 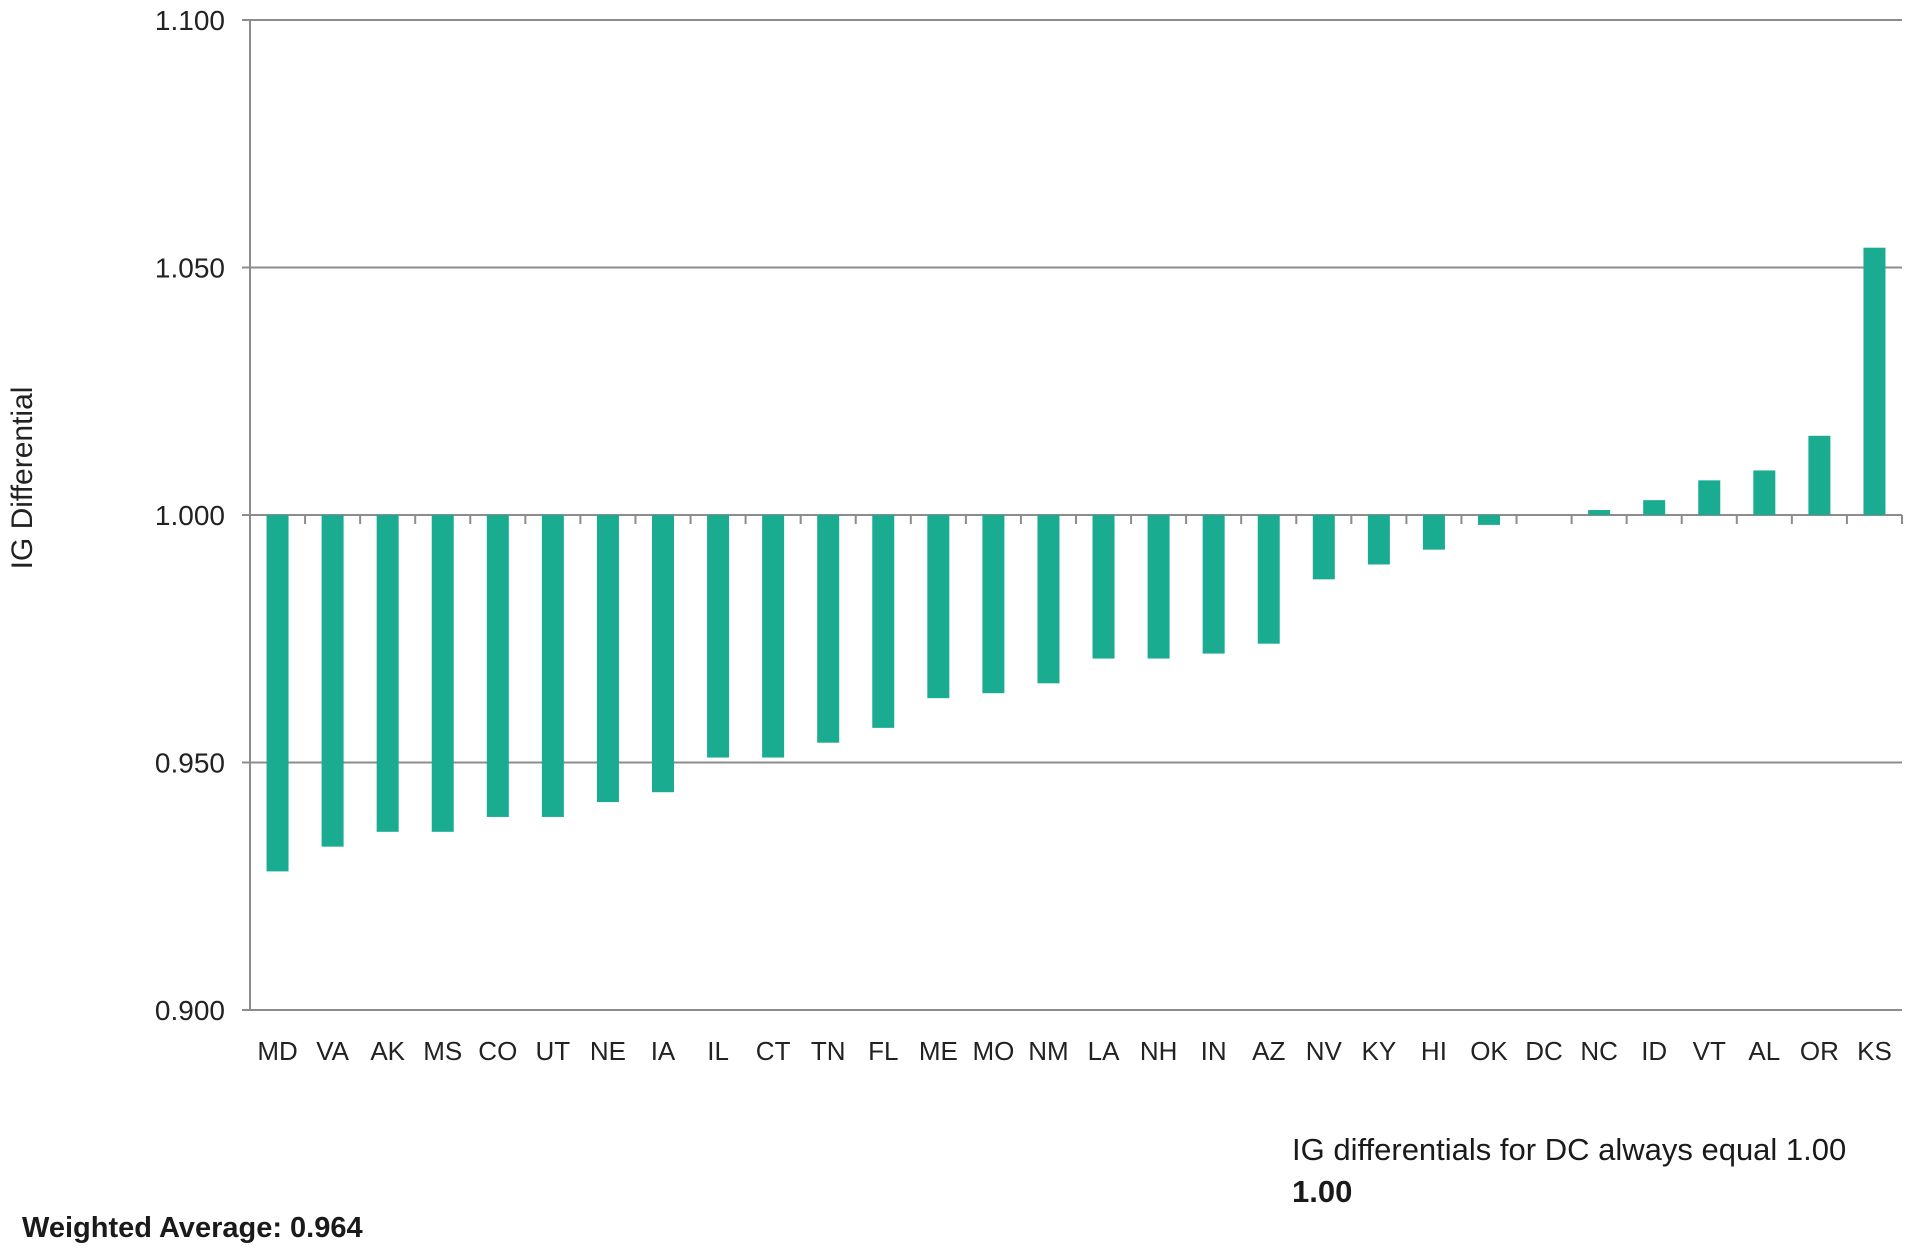 What do you see at coordinates (1322, 1191) in the screenshot?
I see `dc-note-value: 1.00` at bounding box center [1322, 1191].